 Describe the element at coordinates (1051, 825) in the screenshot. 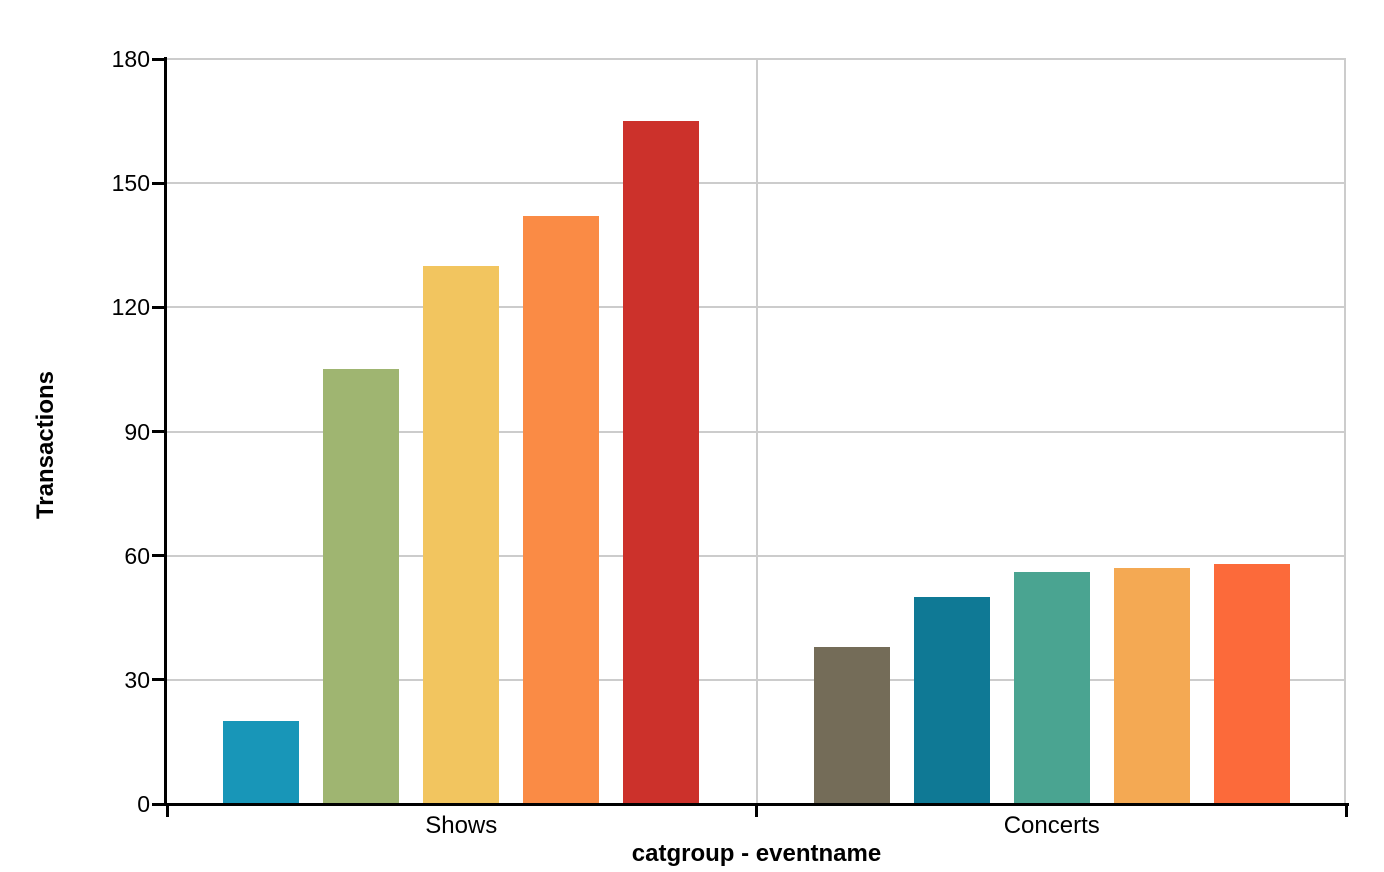

I see `x-tick-label-concerts: Concerts` at that location.